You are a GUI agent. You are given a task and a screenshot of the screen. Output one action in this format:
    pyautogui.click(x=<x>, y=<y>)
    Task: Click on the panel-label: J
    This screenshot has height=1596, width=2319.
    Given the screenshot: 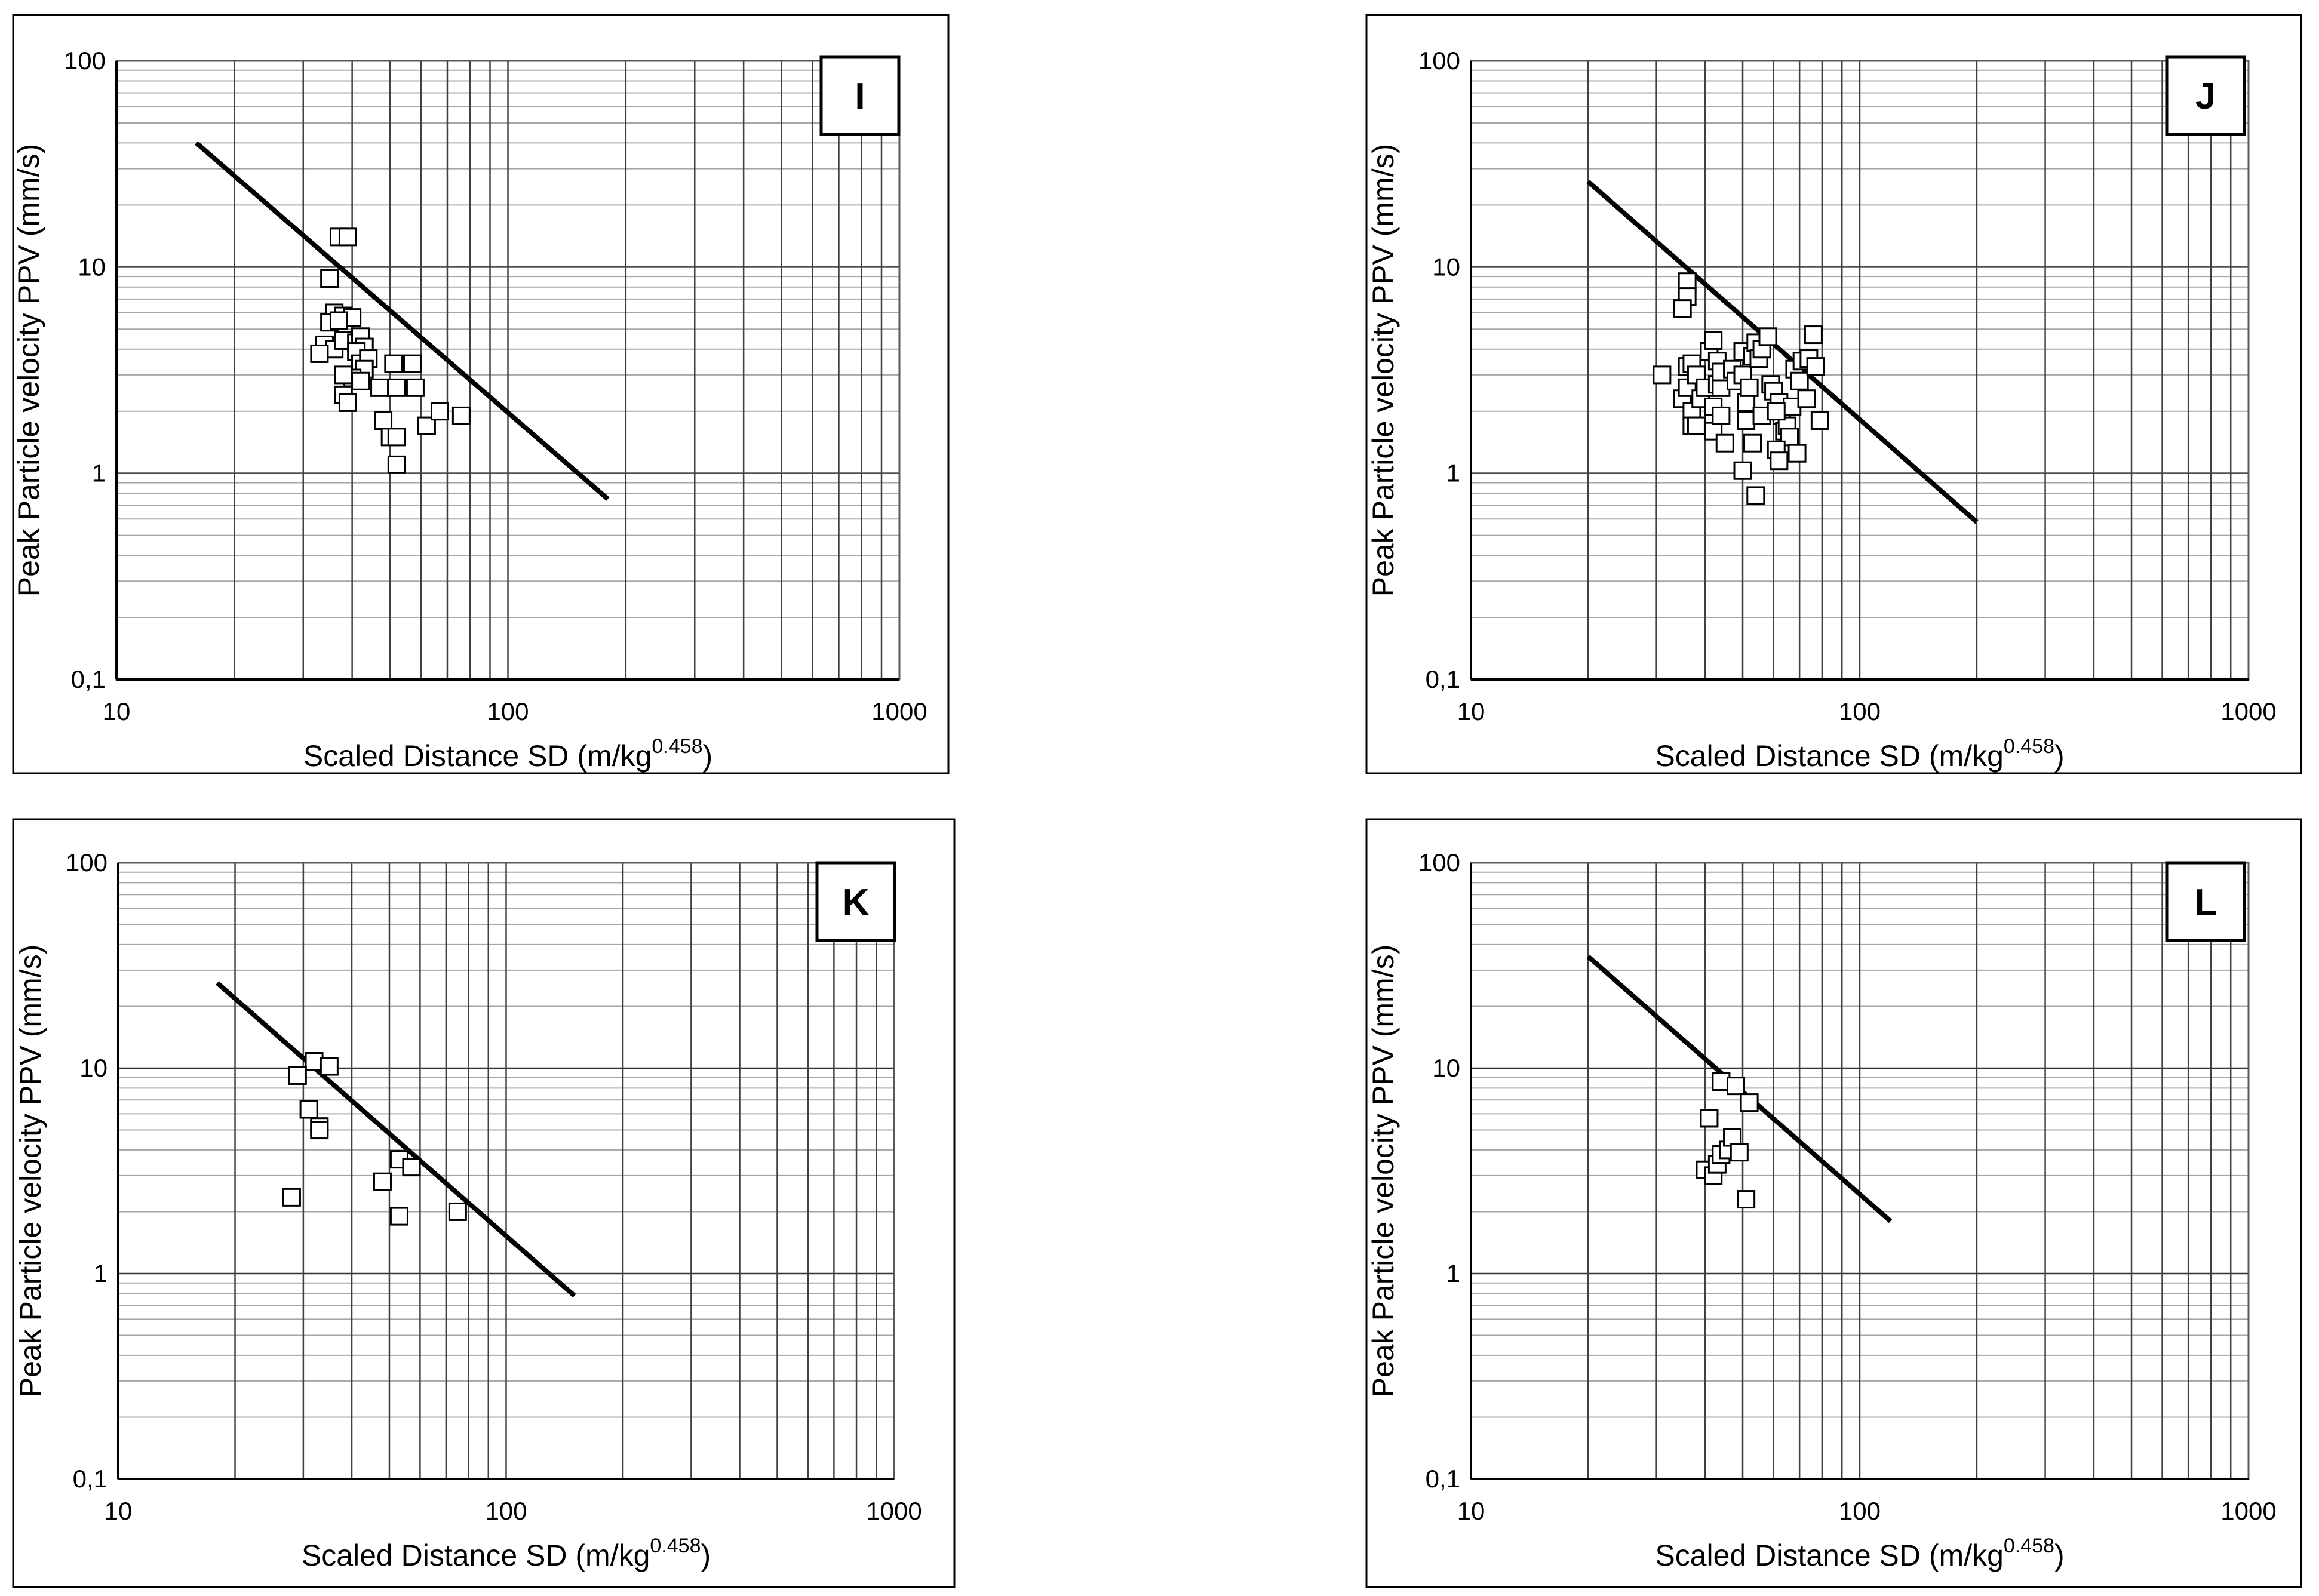 What is the action you would take?
    pyautogui.click(x=2205, y=96)
    